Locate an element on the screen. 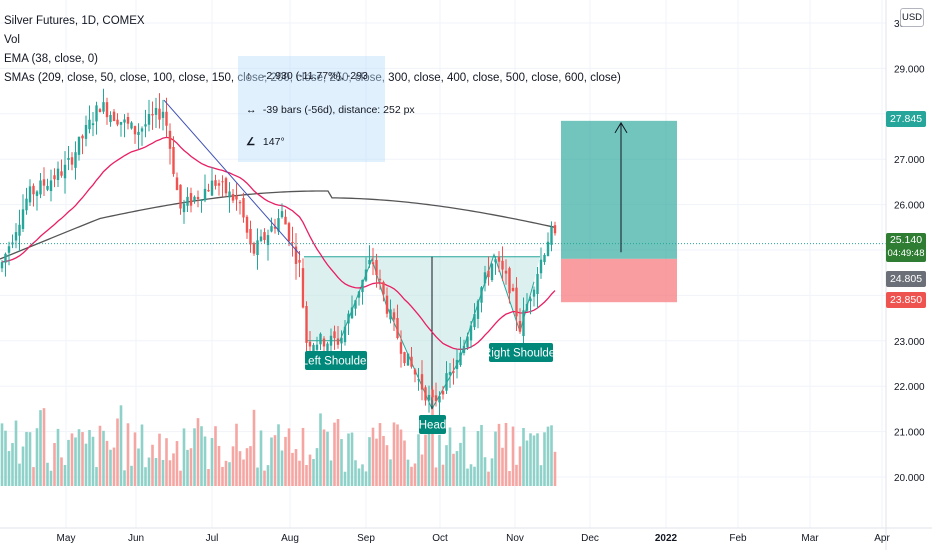 The height and width of the screenshot is (550, 932). symbol-title: Silver Futures, 1D, COMEX is located at coordinates (74, 21).